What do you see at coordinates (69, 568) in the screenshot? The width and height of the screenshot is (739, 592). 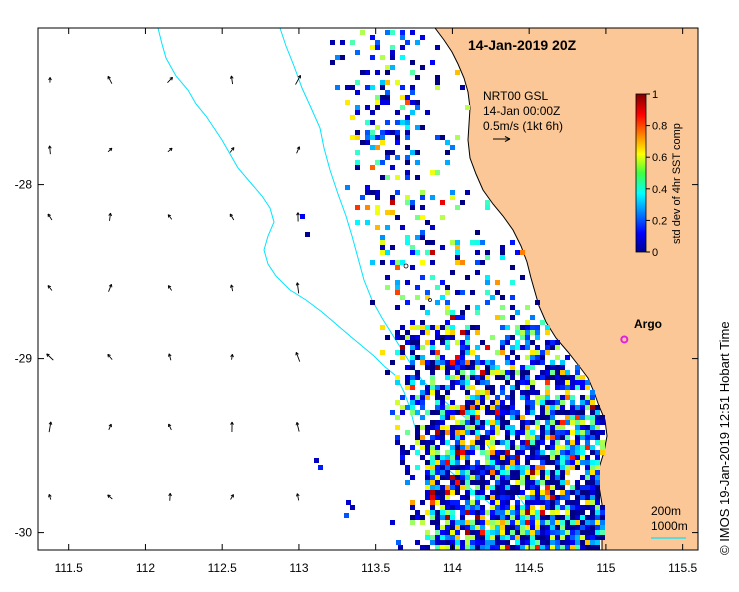 I see `x-tick-label: 111.5` at bounding box center [69, 568].